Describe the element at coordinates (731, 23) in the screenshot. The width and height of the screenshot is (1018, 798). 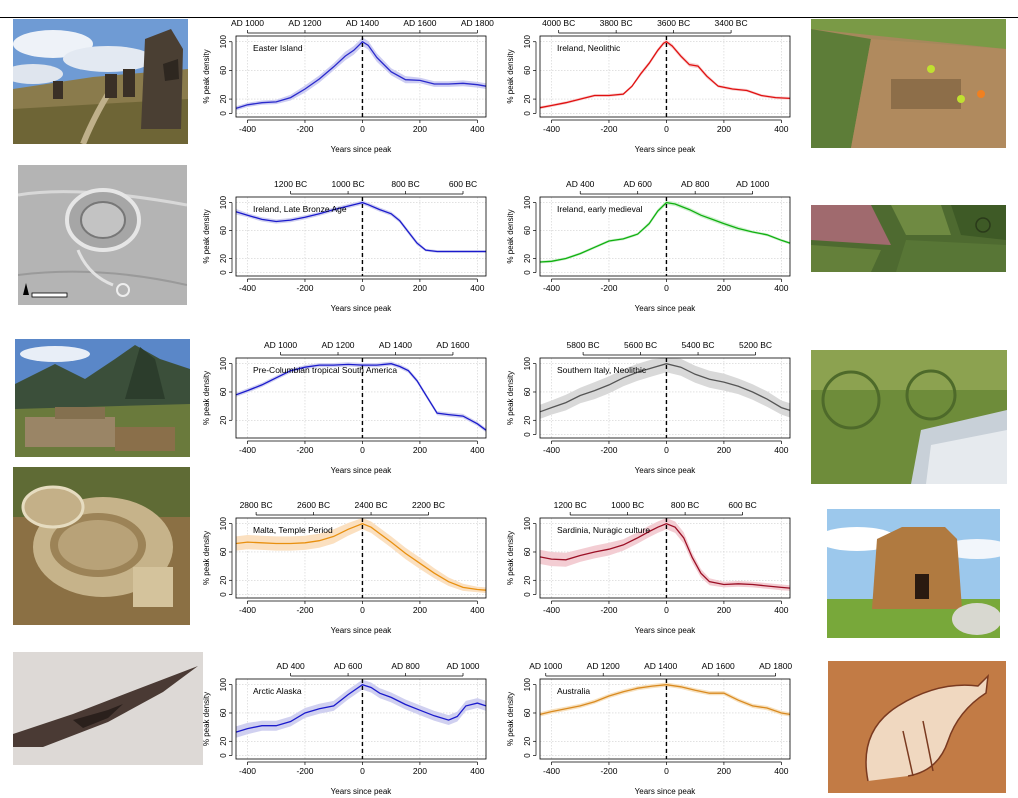
I see `top-tick-label: 3400 BC` at that location.